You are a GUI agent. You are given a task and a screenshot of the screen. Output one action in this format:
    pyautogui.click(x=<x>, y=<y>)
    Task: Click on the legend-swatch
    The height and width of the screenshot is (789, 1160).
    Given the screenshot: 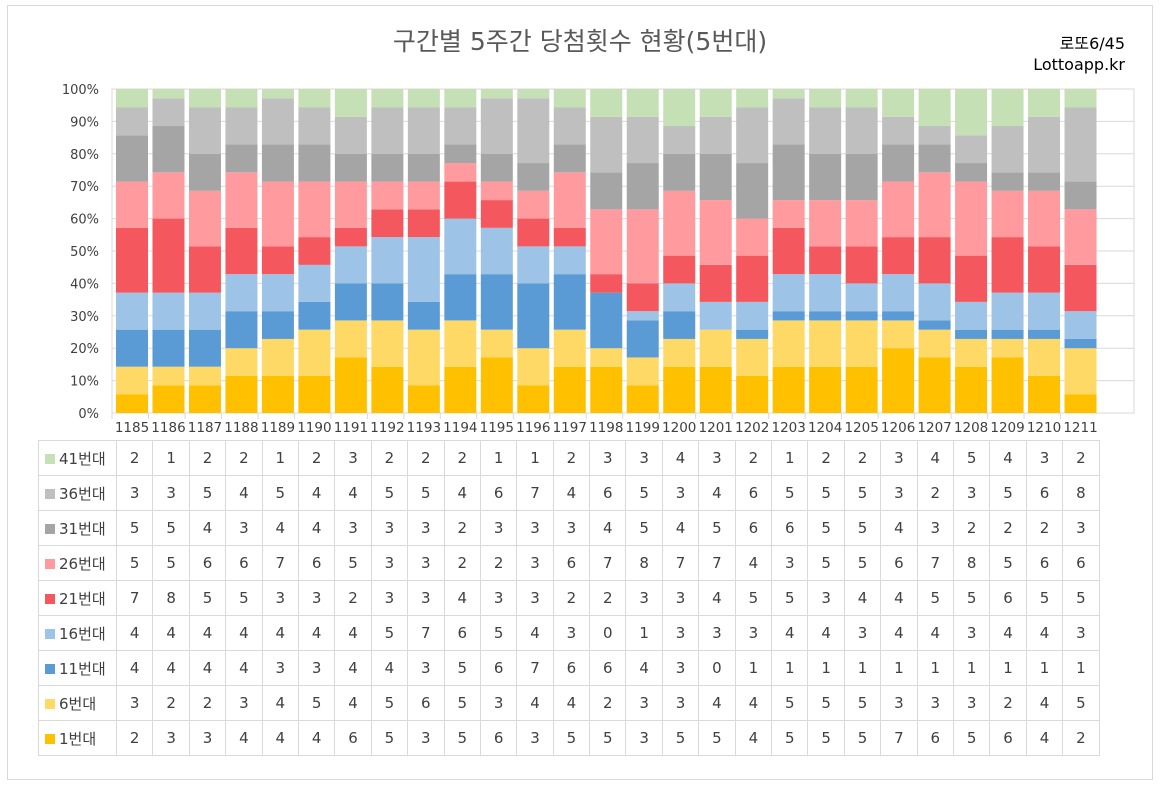 What is the action you would take?
    pyautogui.click(x=50, y=633)
    